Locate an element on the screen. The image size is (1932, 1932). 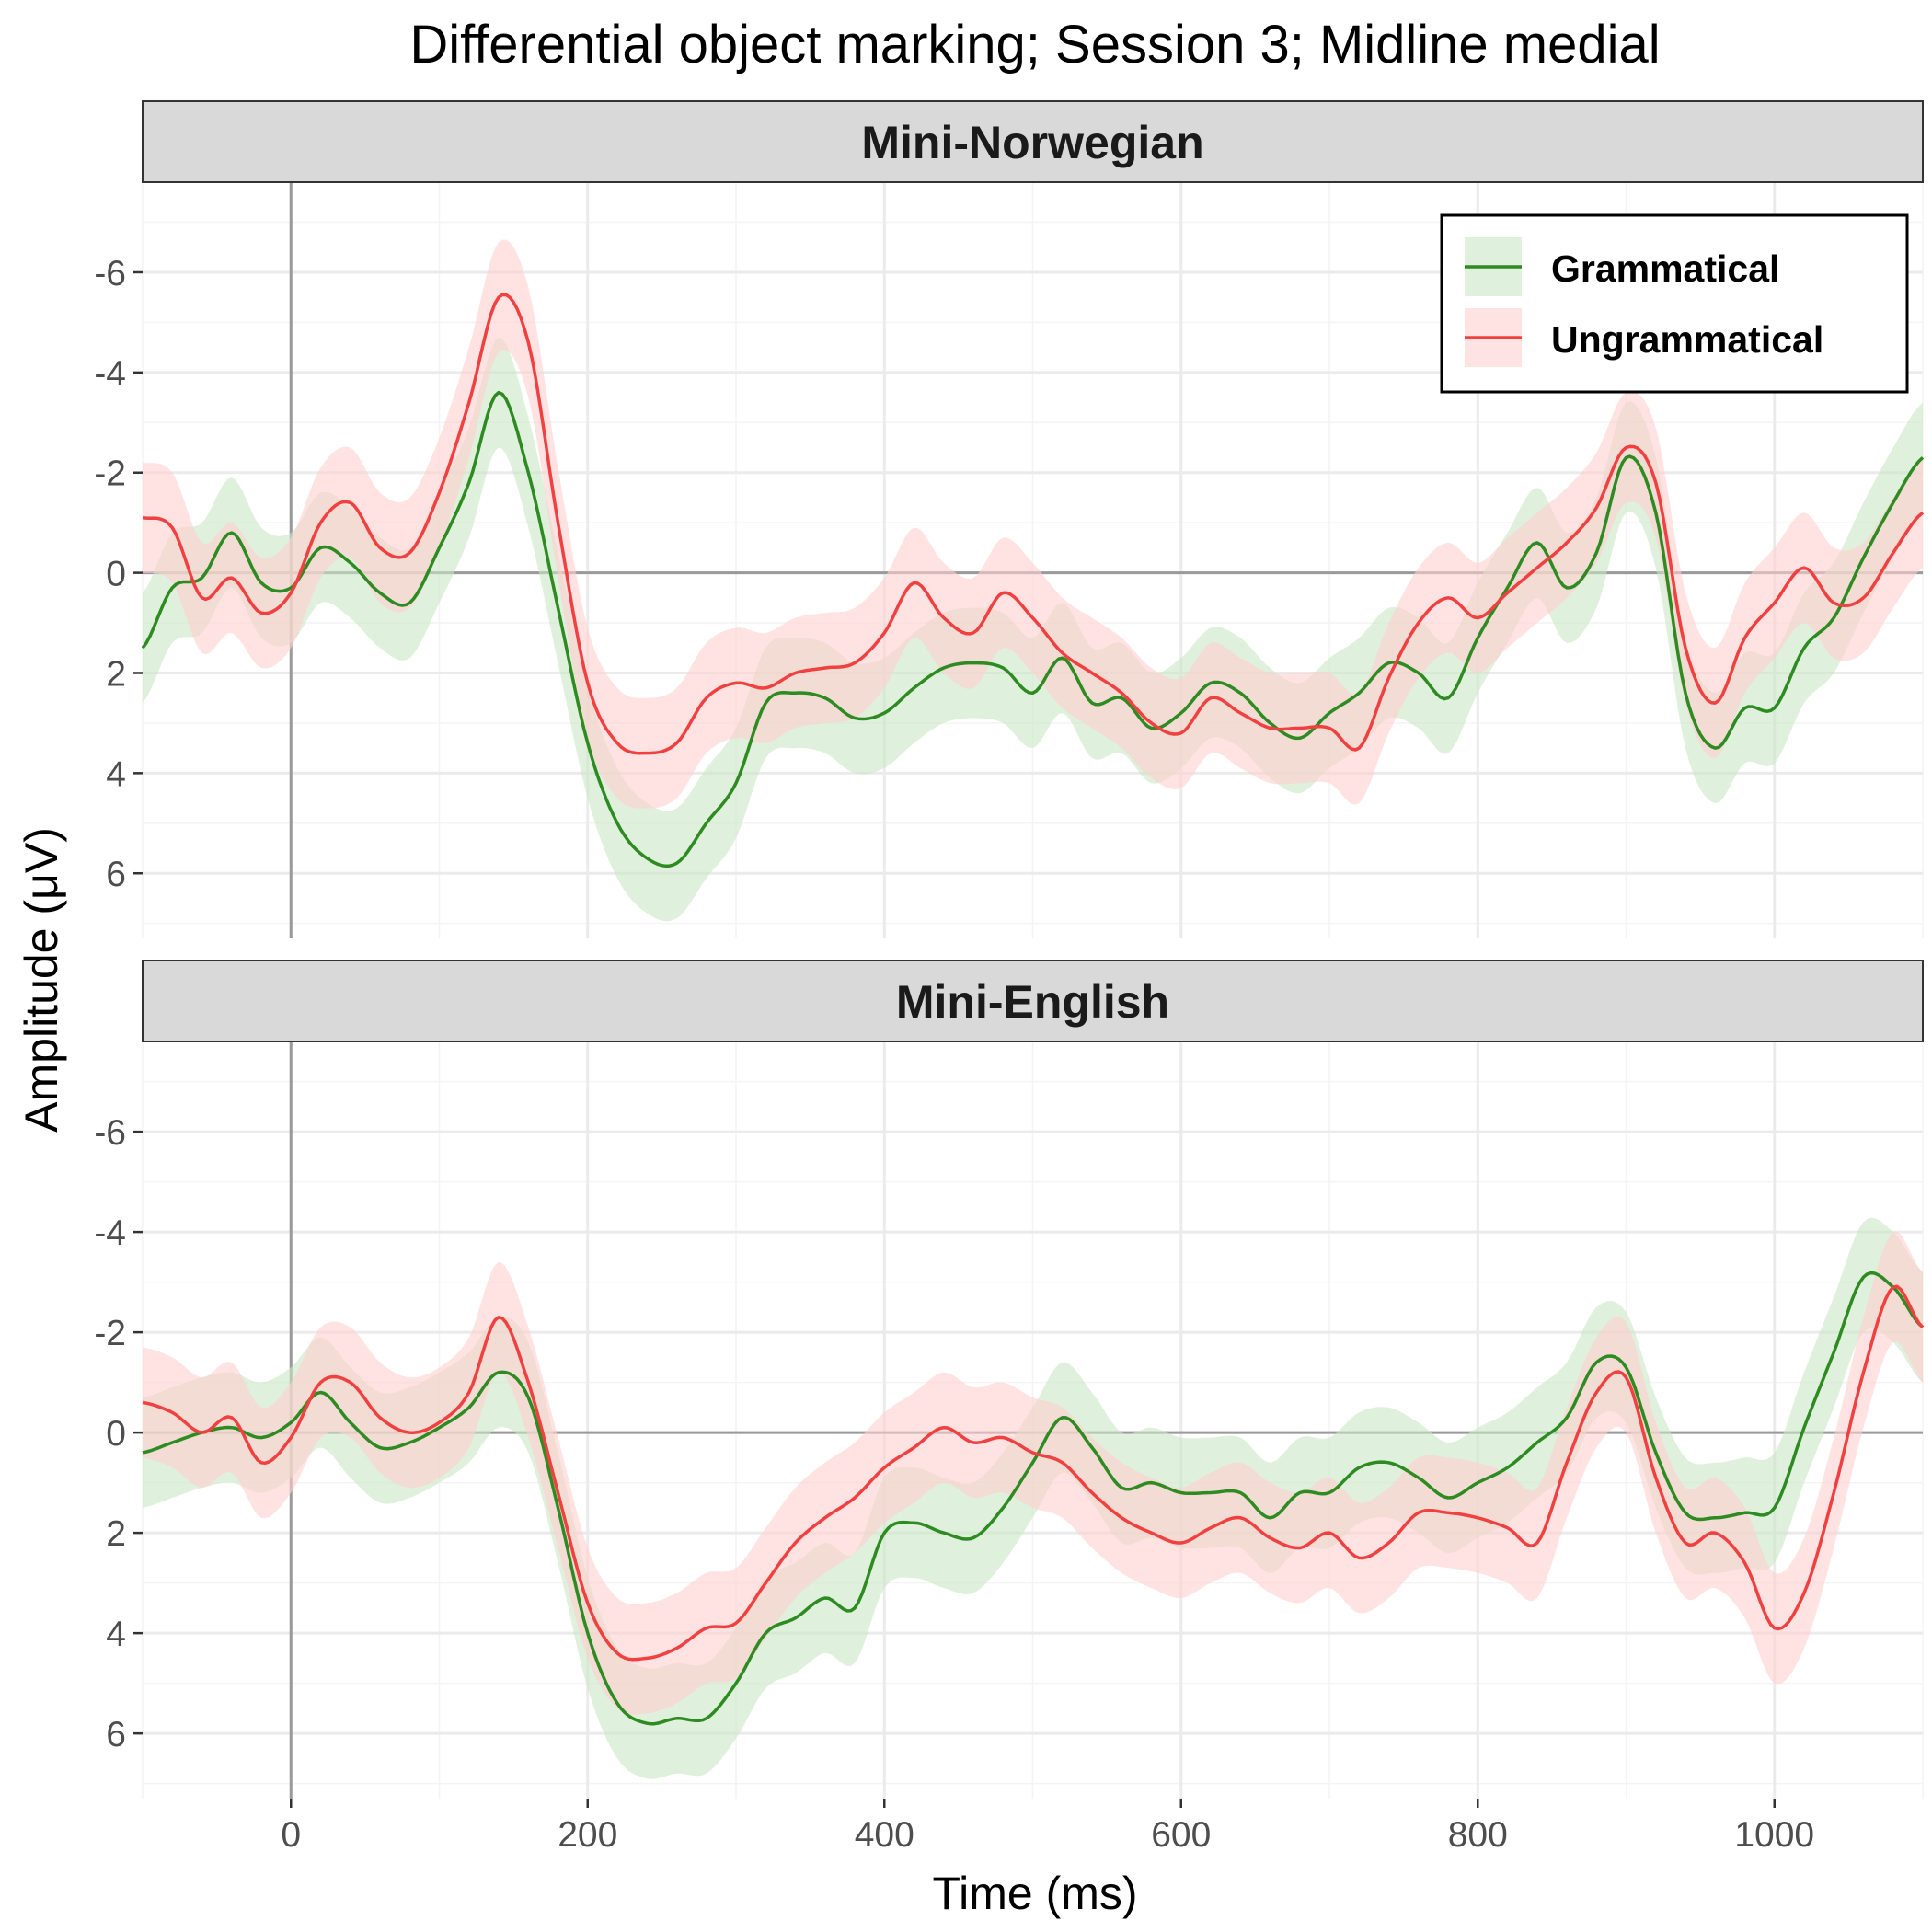
legend-label: Ungrammatical is located at coordinates (1687, 339).